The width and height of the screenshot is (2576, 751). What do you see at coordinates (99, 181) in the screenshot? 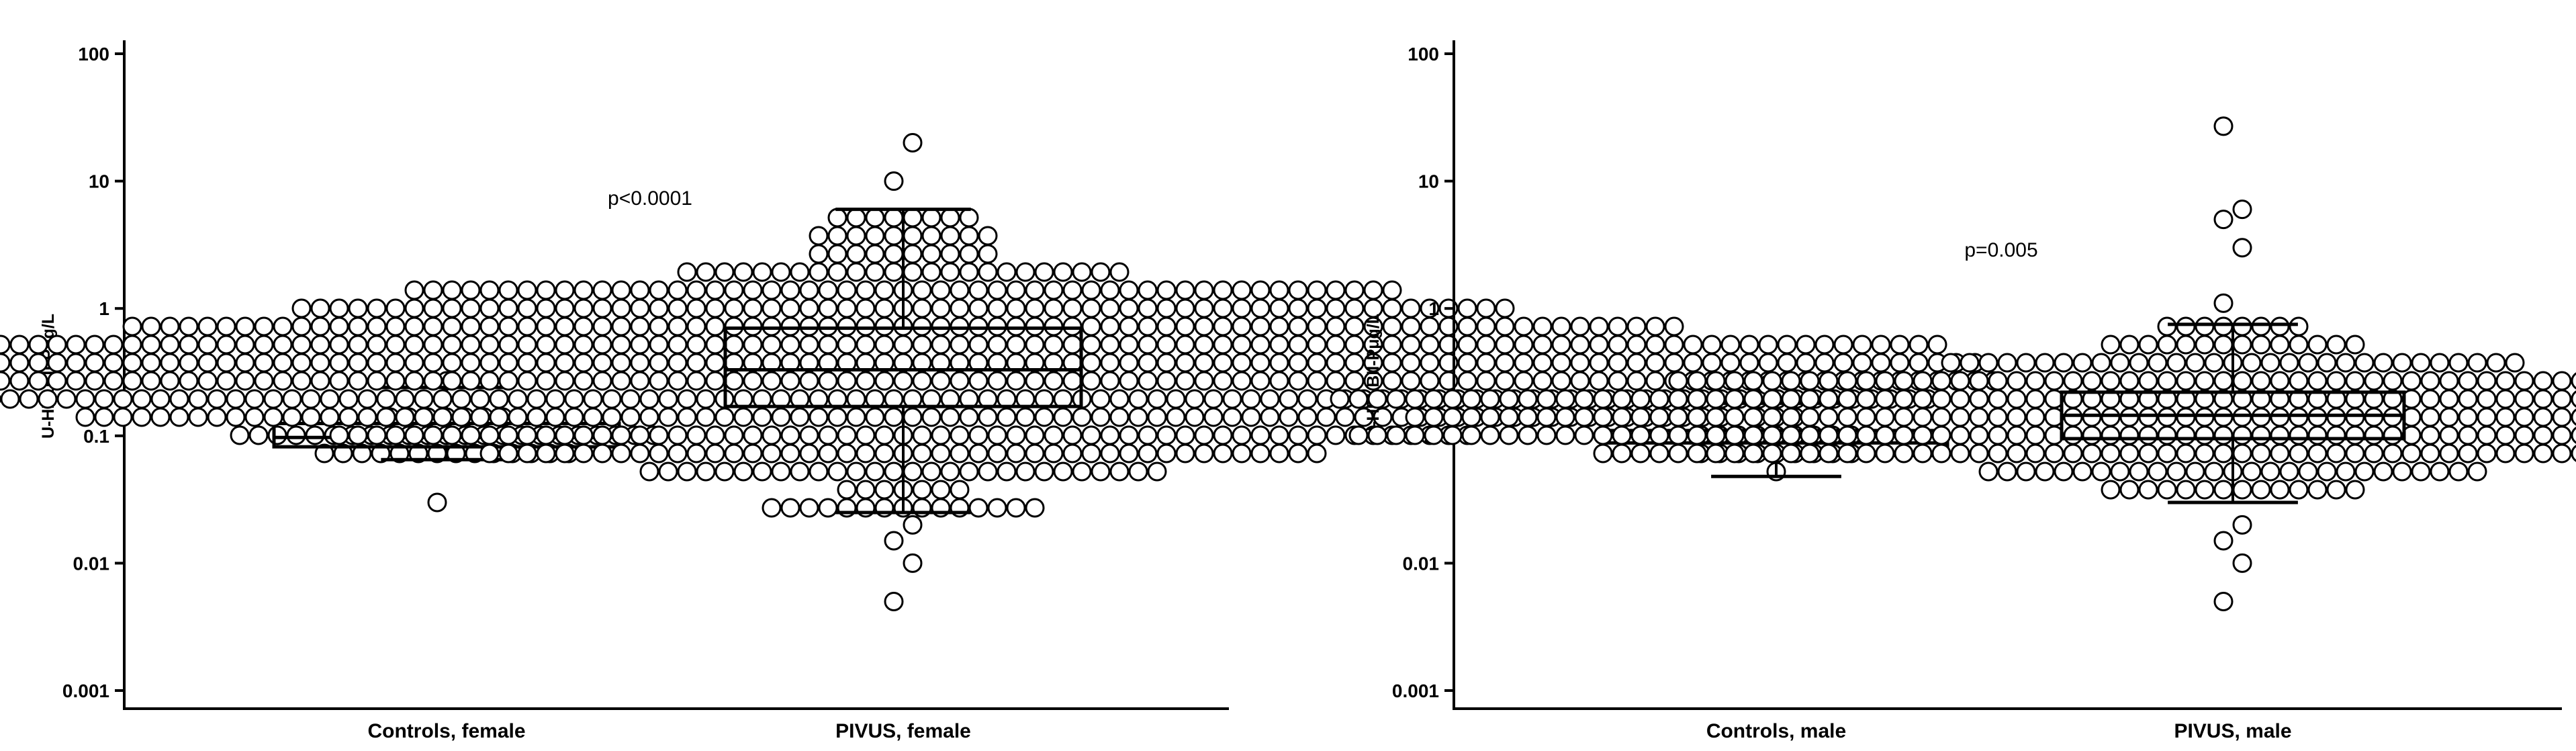
I see `y-tick-label: 10` at bounding box center [99, 181].